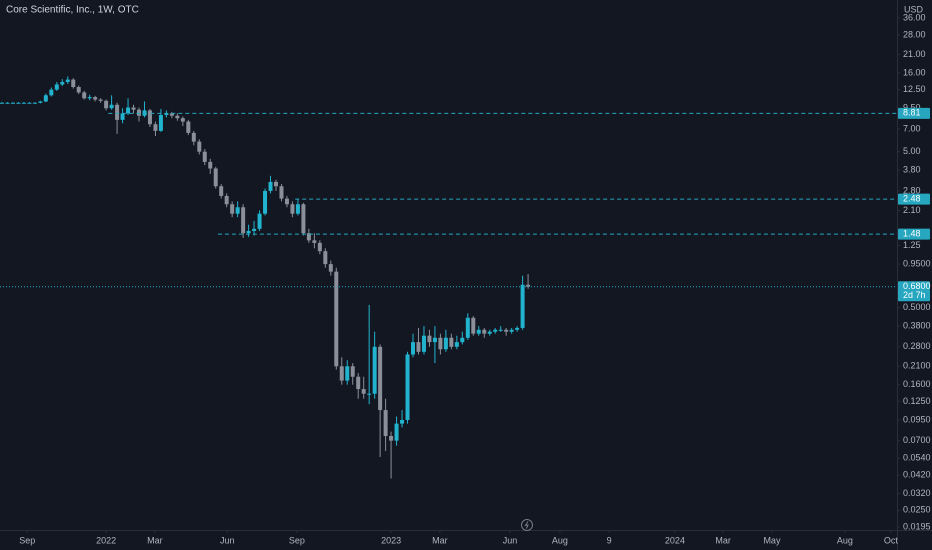 This screenshot has height=550, width=932. I want to click on y-tick-label: 0.0950, so click(917, 419).